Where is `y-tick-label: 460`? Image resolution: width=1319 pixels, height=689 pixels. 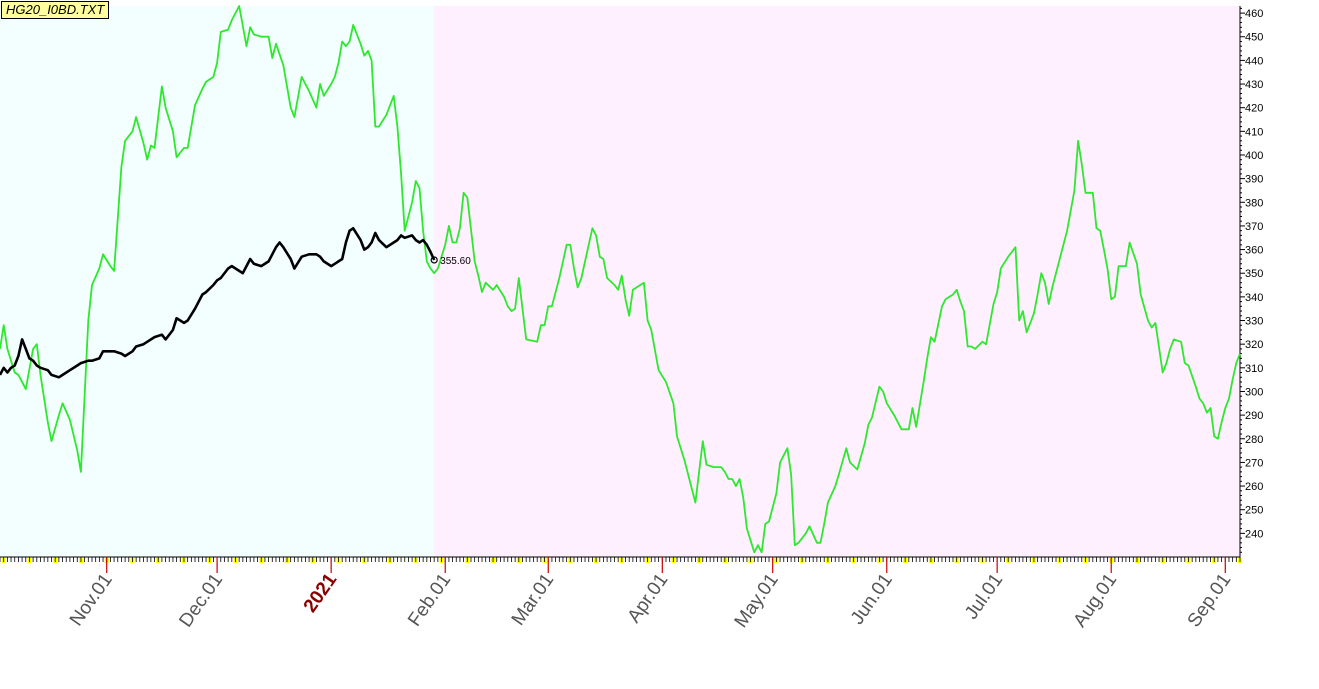
y-tick-label: 460 is located at coordinates (1254, 14).